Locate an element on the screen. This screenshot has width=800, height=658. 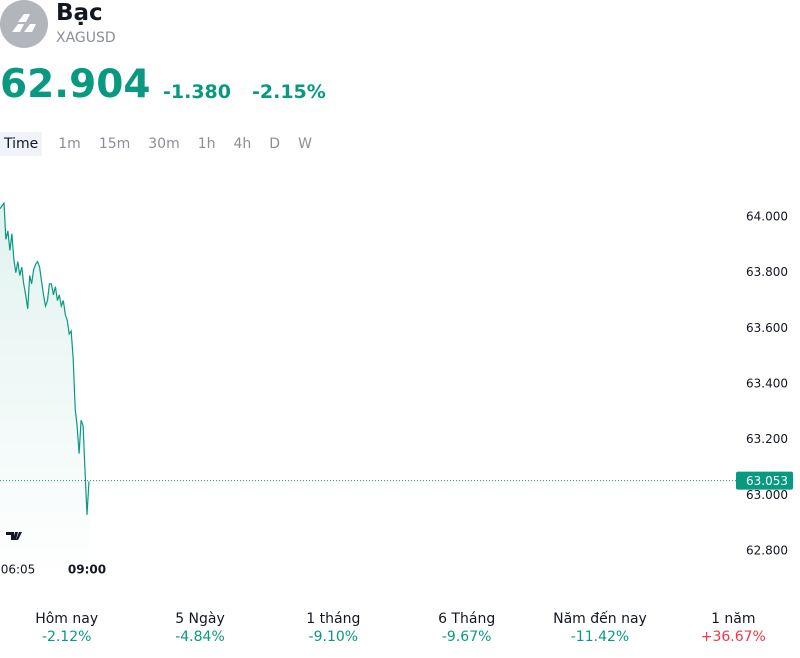
interval-button: Time is located at coordinates (21, 144).